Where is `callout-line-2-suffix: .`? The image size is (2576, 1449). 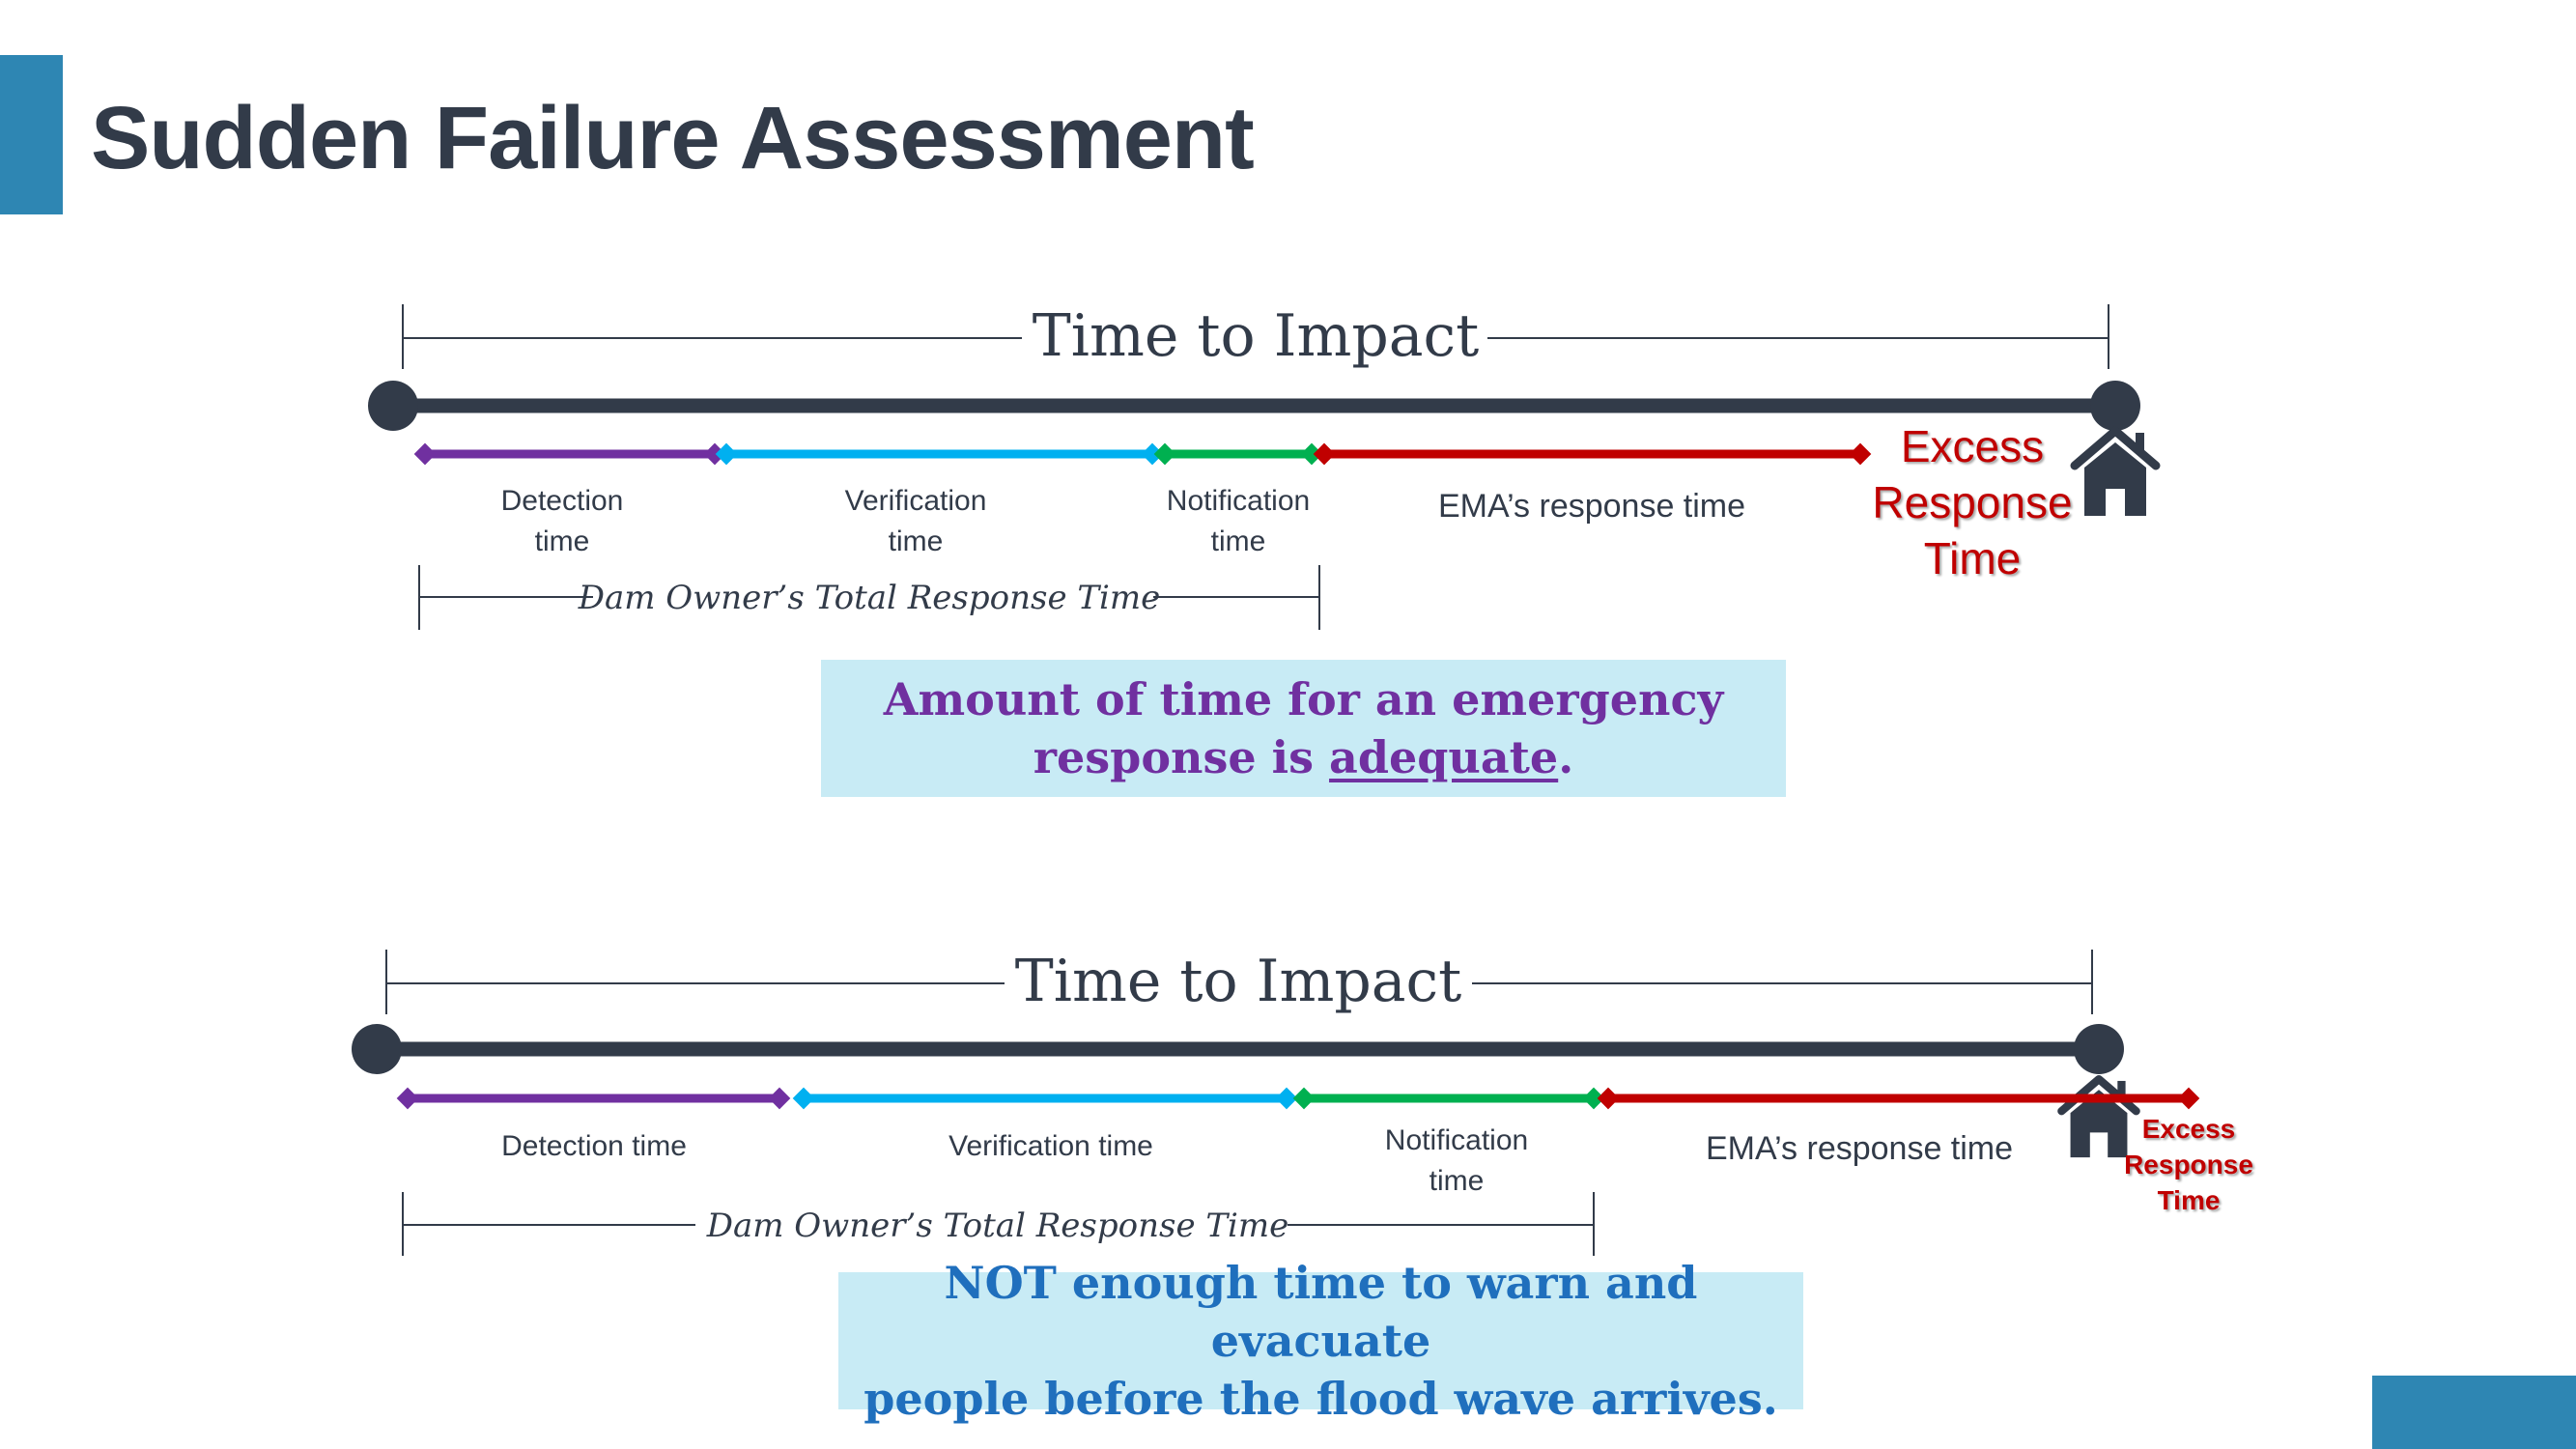 callout-line-2-suffix: . is located at coordinates (1566, 757).